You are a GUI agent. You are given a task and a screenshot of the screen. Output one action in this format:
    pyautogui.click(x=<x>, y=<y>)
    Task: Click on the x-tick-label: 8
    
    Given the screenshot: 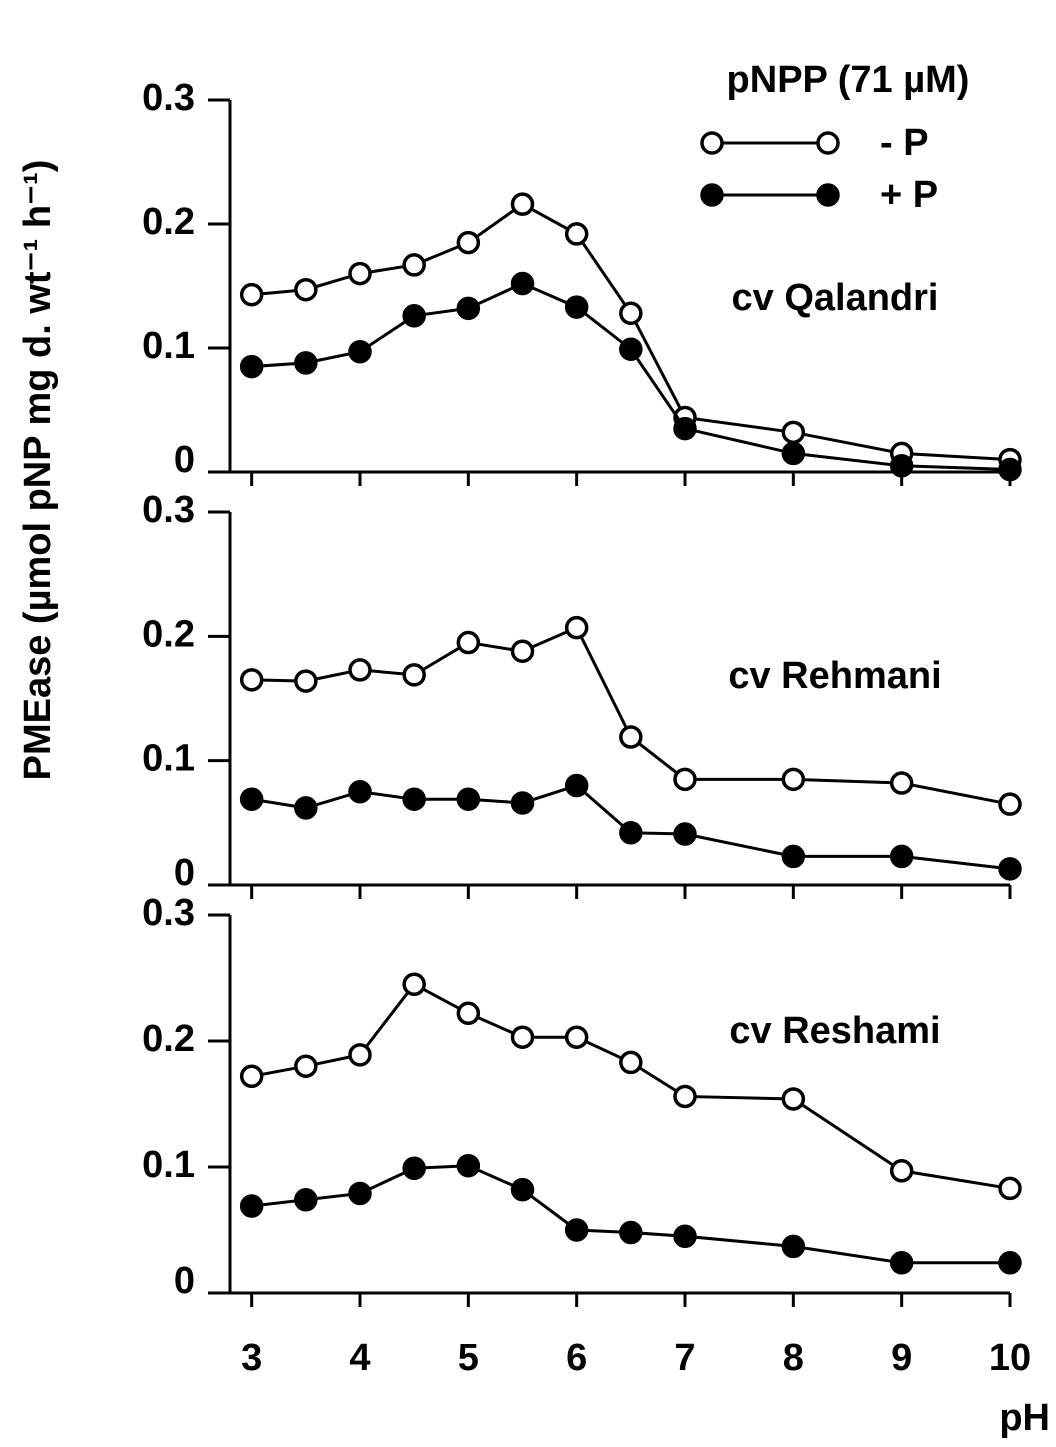 What is the action you would take?
    pyautogui.click(x=793, y=1358)
    